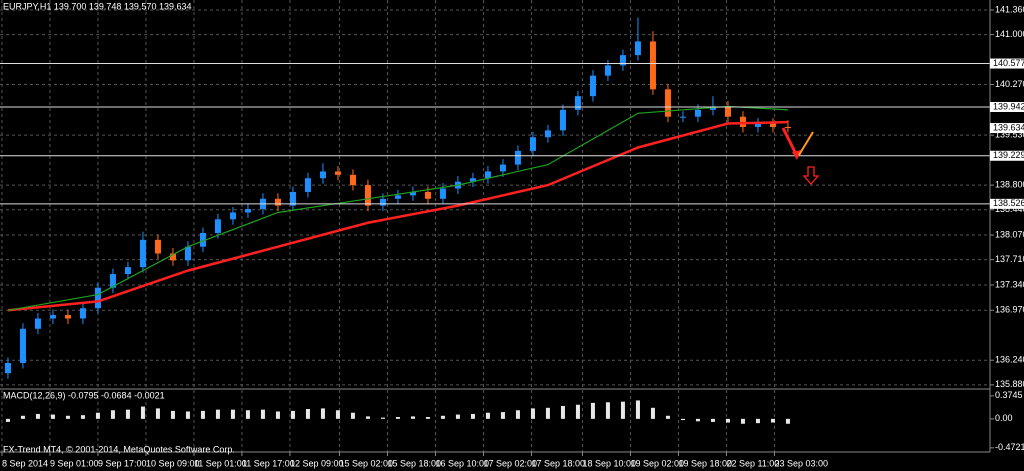 The height and width of the screenshot is (471, 1024). I want to click on x-tick-label: 11 Sep 17:00, so click(268, 463).